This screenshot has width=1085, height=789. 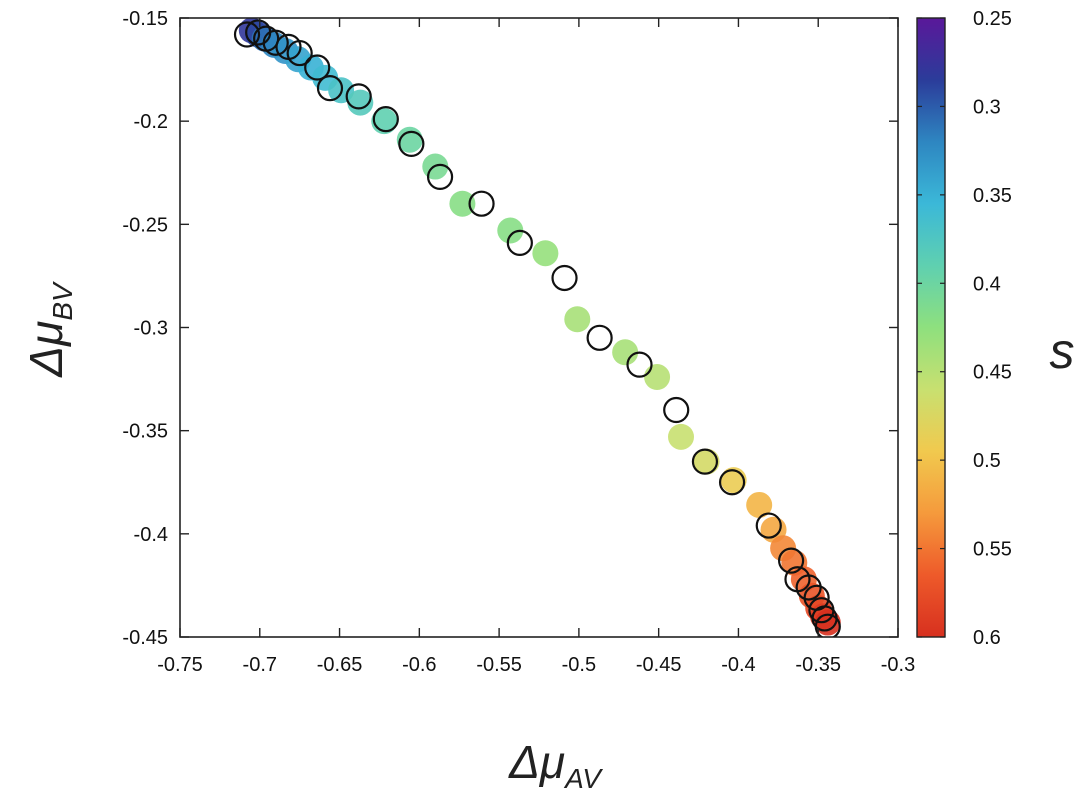 What do you see at coordinates (46, 349) in the screenshot?
I see `y-axis-label-symbol: Δμ` at bounding box center [46, 349].